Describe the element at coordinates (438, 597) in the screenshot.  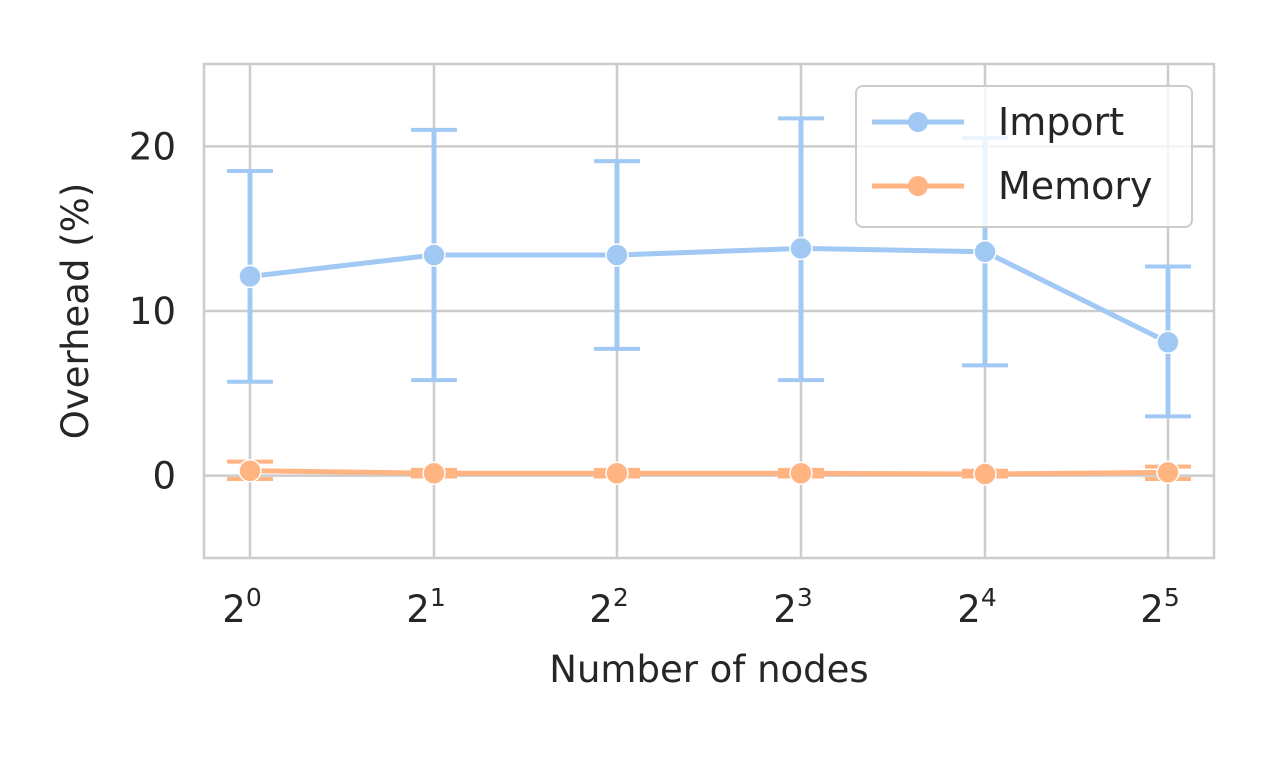
I see `x-tick-exponent: 1` at that location.